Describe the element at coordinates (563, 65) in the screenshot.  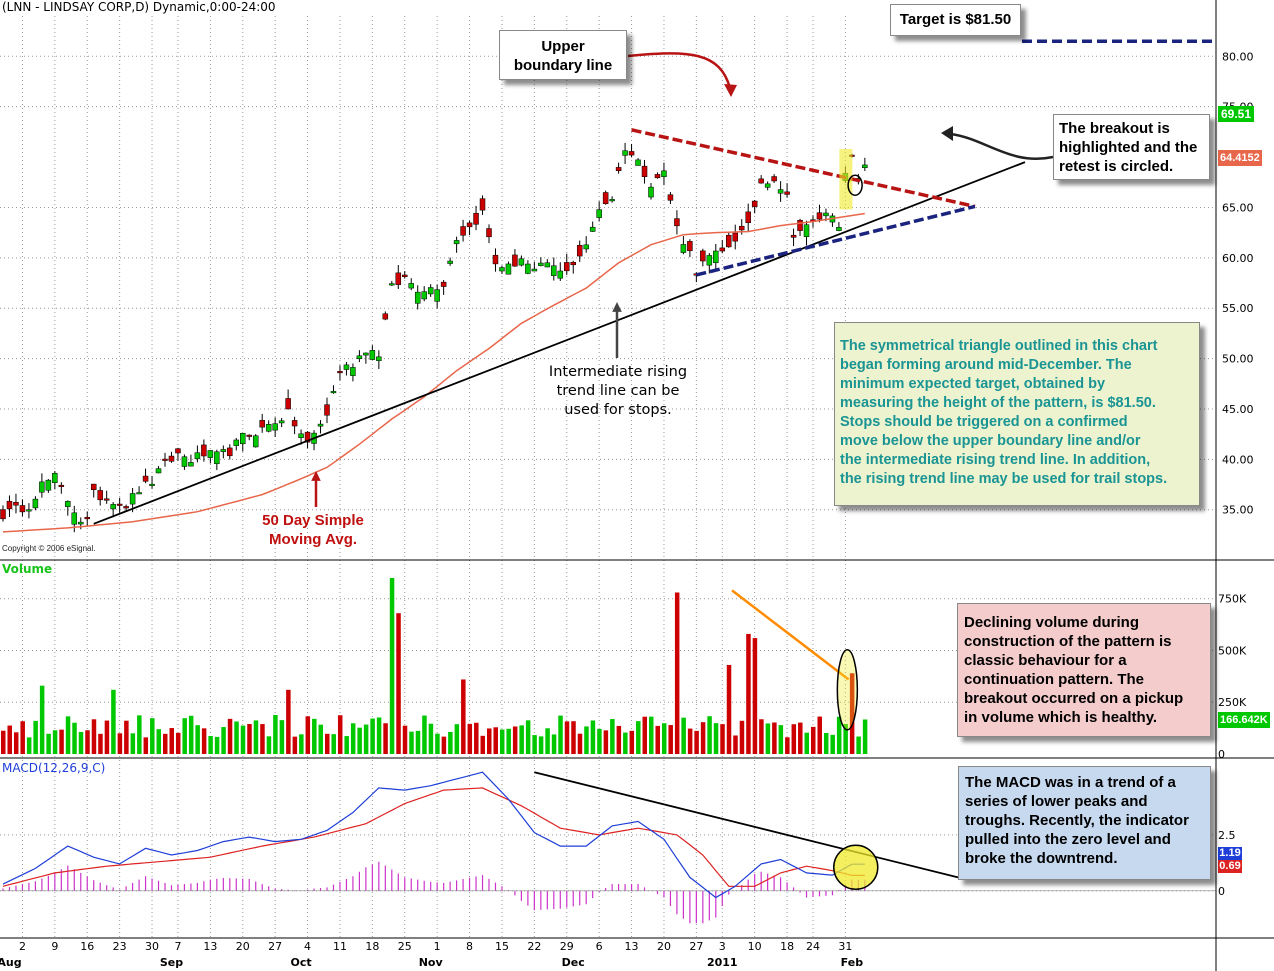
I see `upper-boundary-line2: boundary line` at that location.